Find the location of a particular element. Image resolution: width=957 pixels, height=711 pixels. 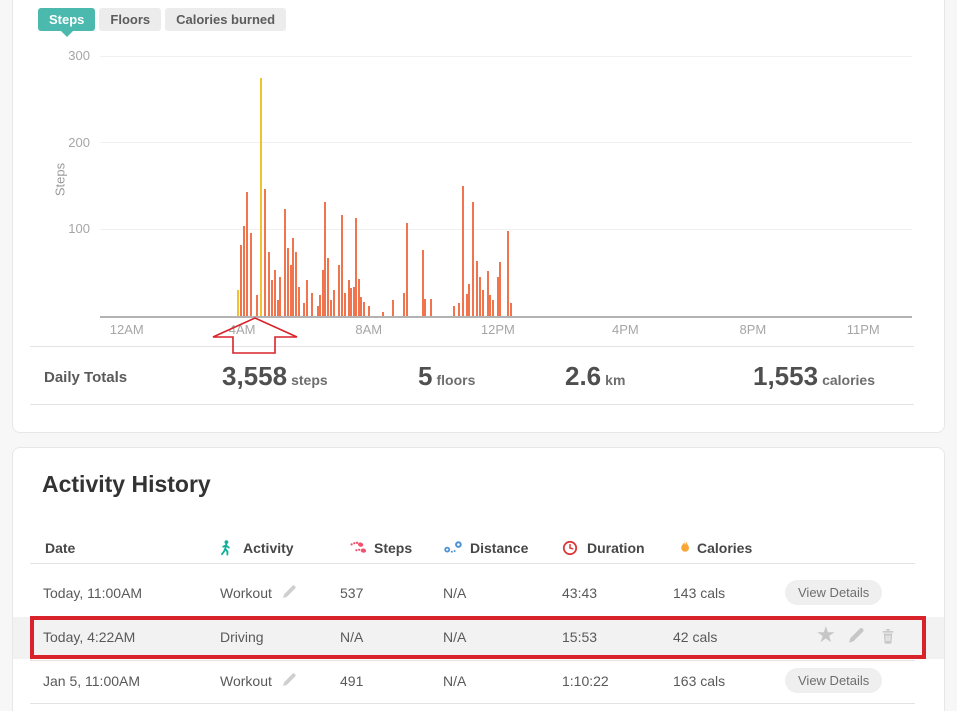

clock-icon is located at coordinates (570, 550).